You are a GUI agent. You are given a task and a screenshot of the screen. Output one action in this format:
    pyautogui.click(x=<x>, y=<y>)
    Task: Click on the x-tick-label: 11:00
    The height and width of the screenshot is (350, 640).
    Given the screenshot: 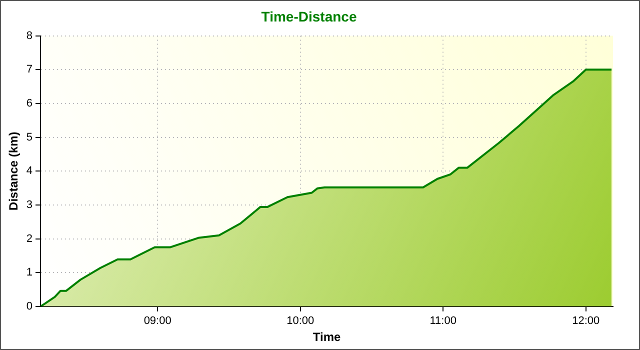 What is the action you would take?
    pyautogui.click(x=443, y=321)
    